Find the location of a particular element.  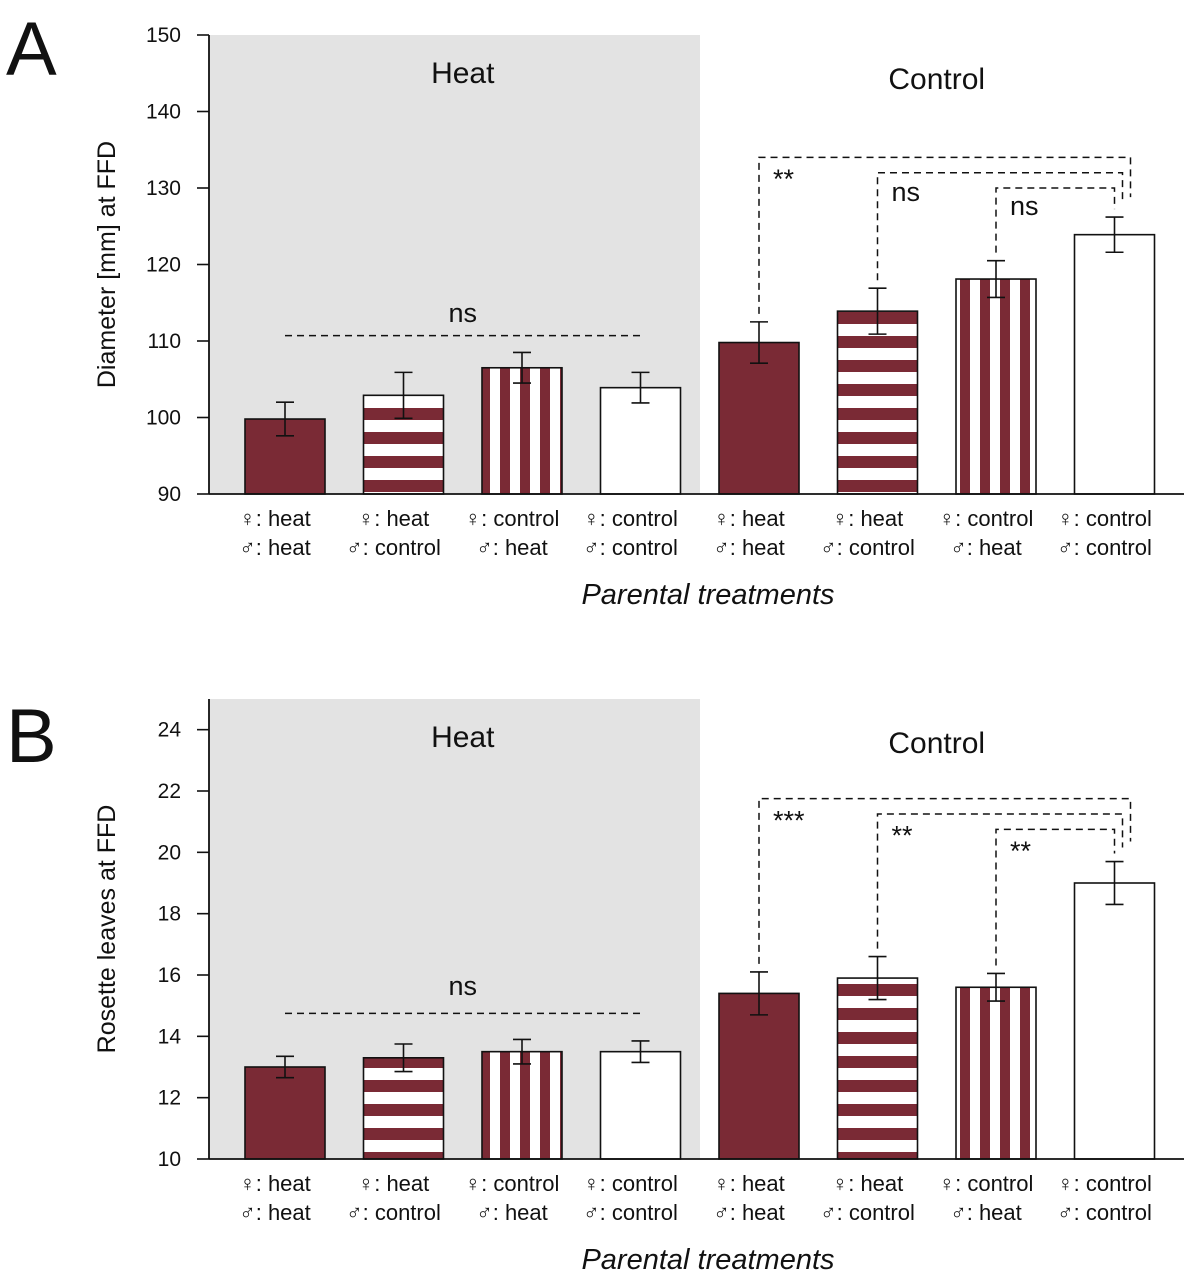

significance-label: *** is located at coordinates (789, 820).